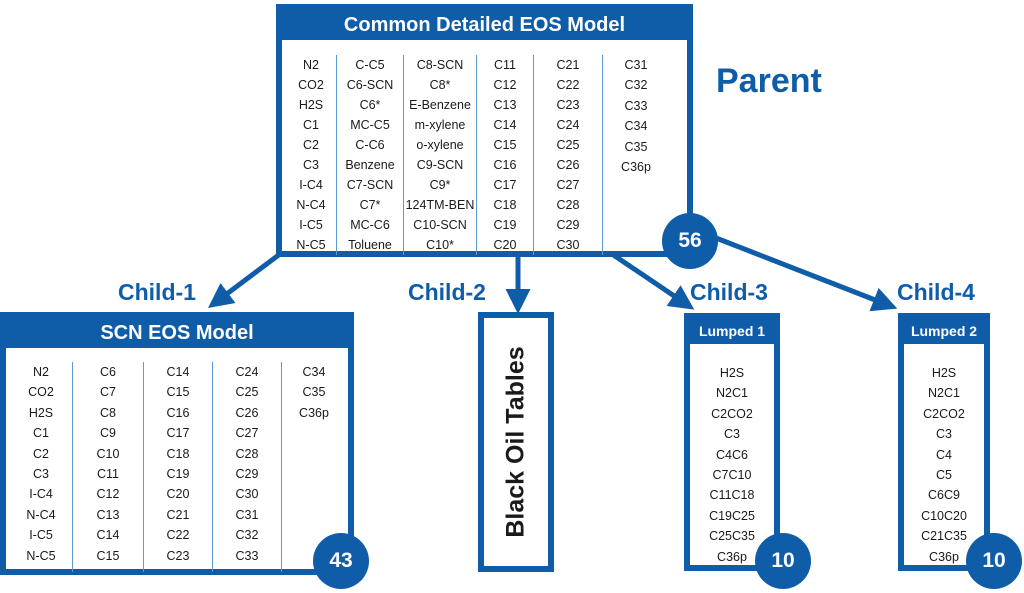 This screenshot has height=593, width=1024. I want to click on component-cell: C6*, so click(370, 105).